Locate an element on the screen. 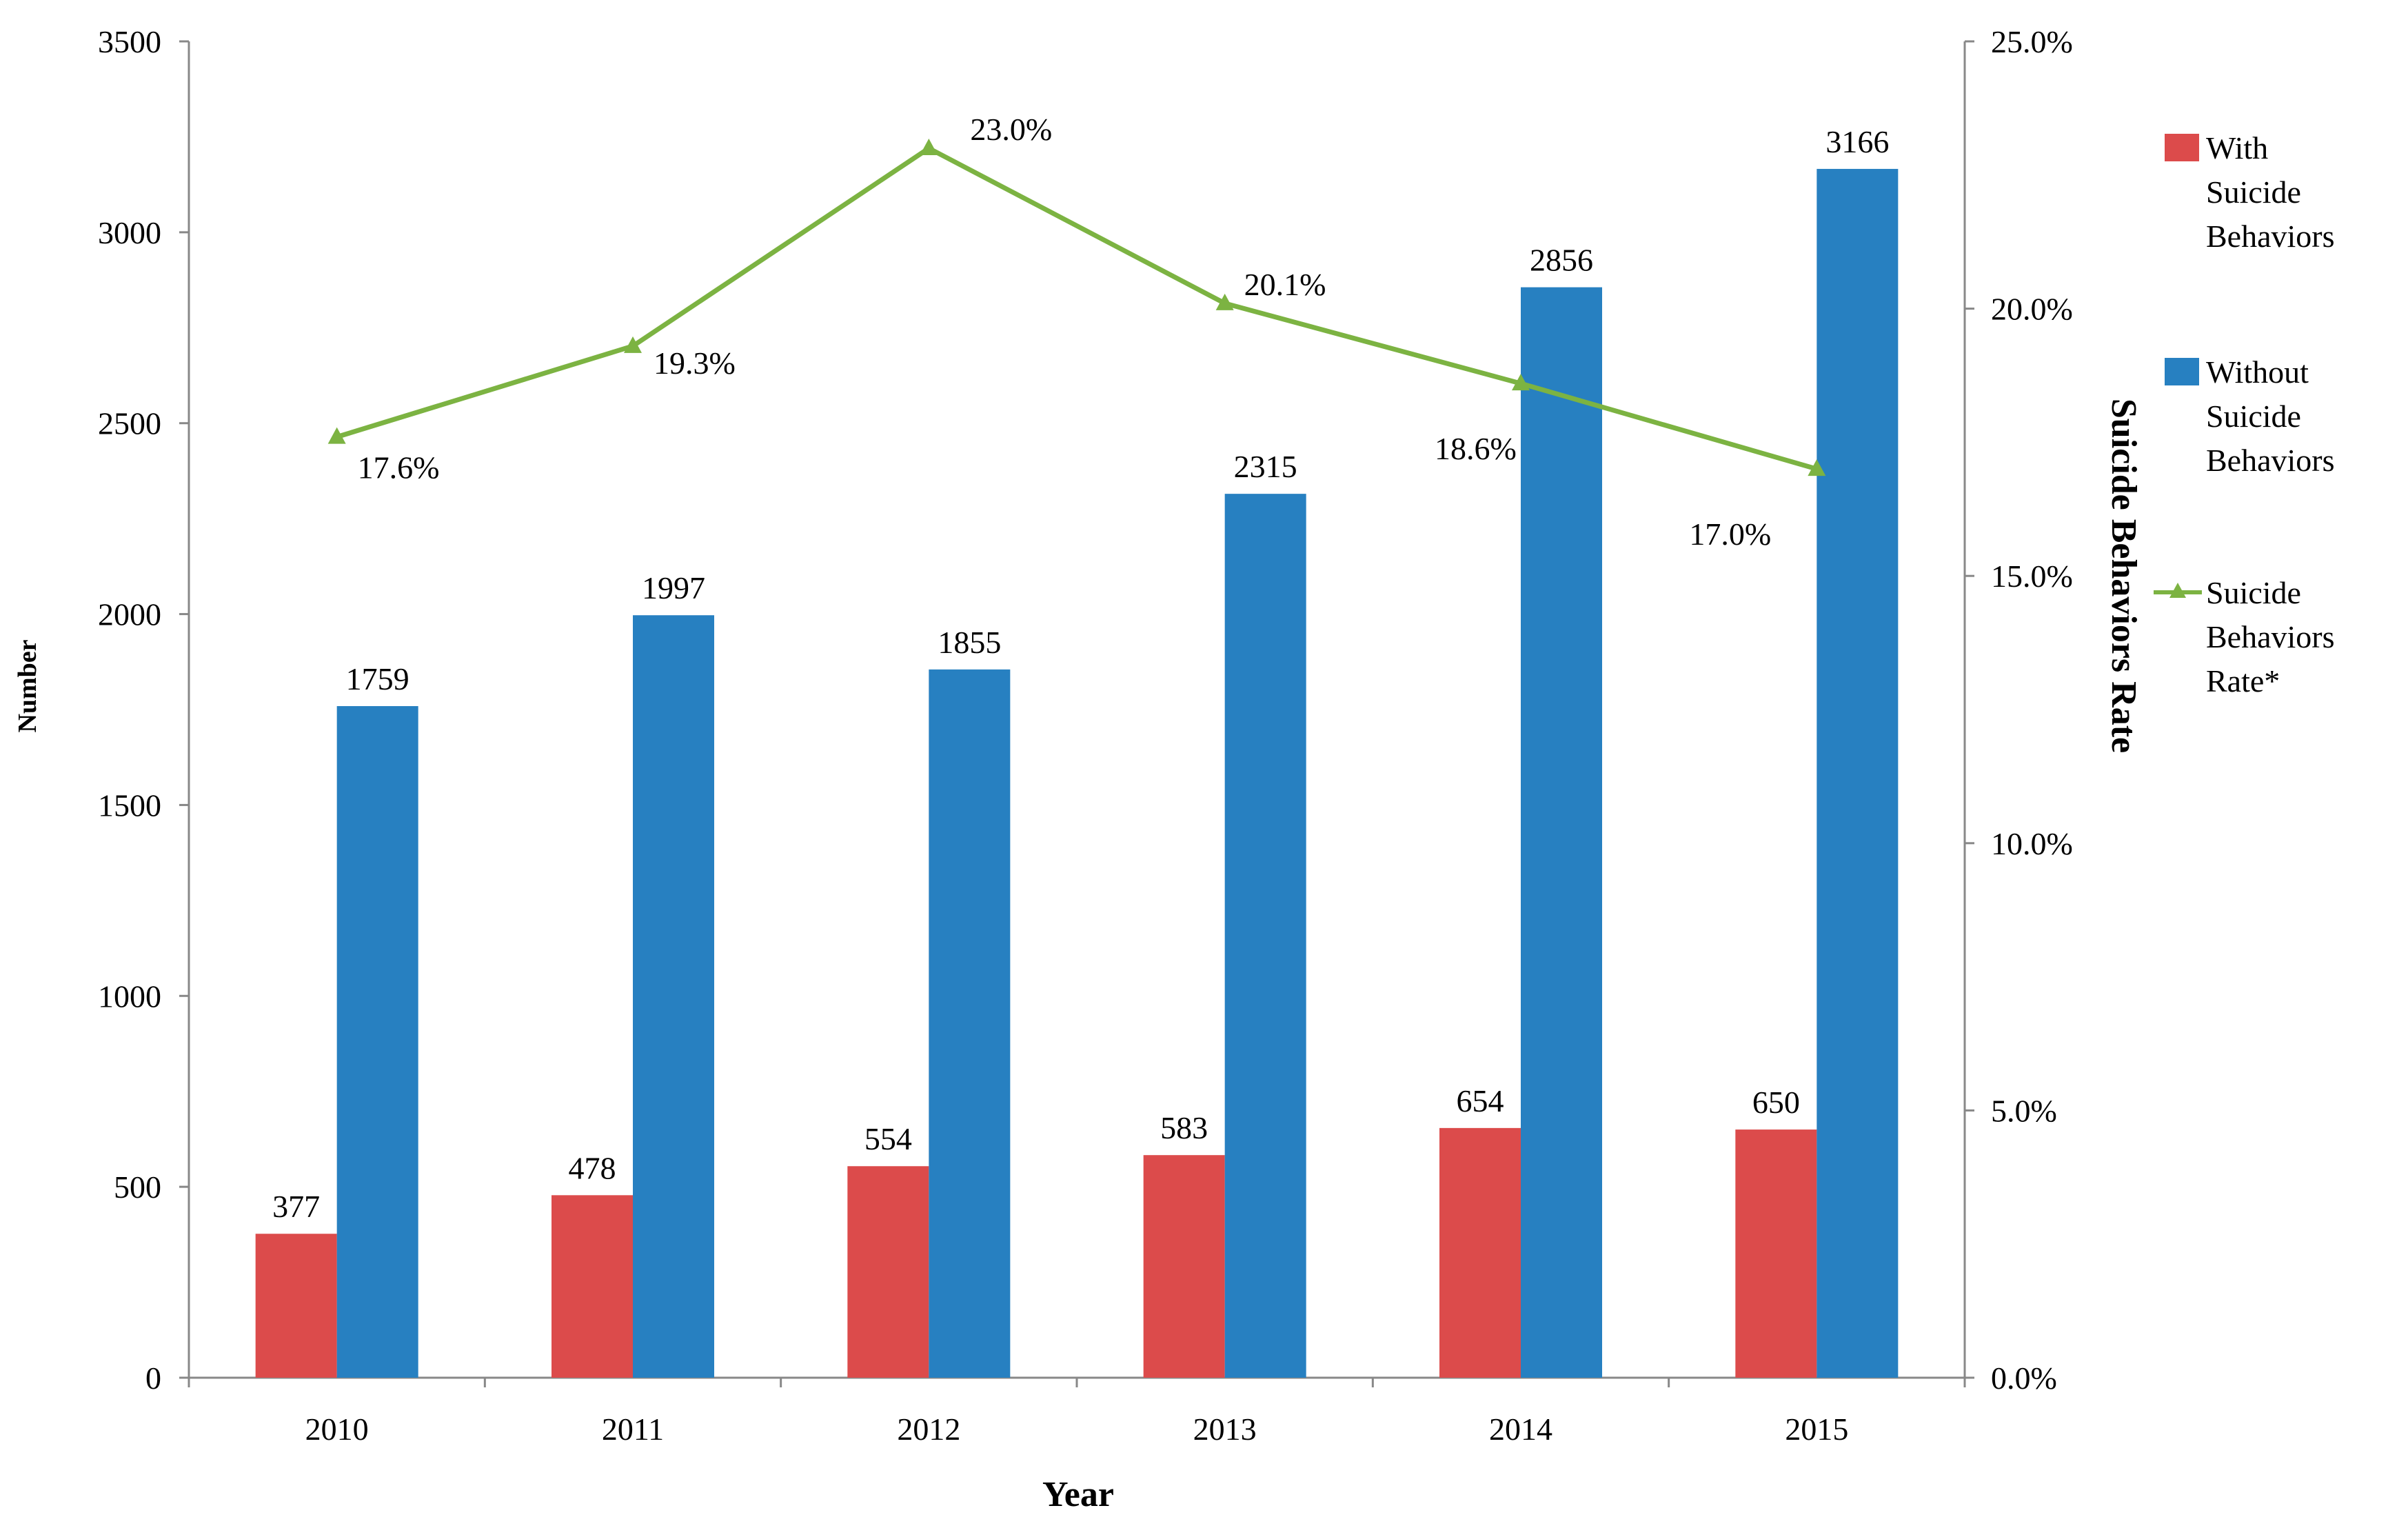 The width and height of the screenshot is (2408, 1517). bar-value-label: 1855 is located at coordinates (969, 642).